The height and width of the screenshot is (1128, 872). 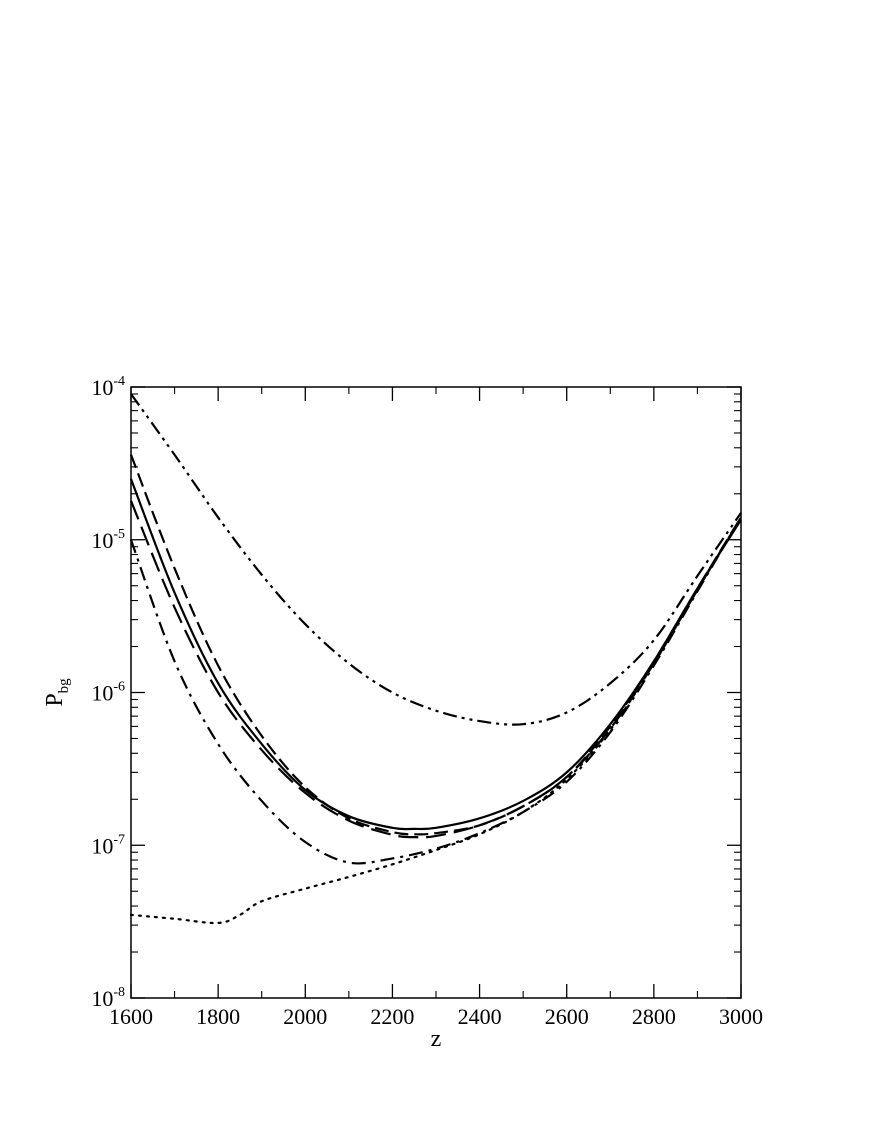 I want to click on y-axis-title-subscript: bg, so click(x=64, y=686).